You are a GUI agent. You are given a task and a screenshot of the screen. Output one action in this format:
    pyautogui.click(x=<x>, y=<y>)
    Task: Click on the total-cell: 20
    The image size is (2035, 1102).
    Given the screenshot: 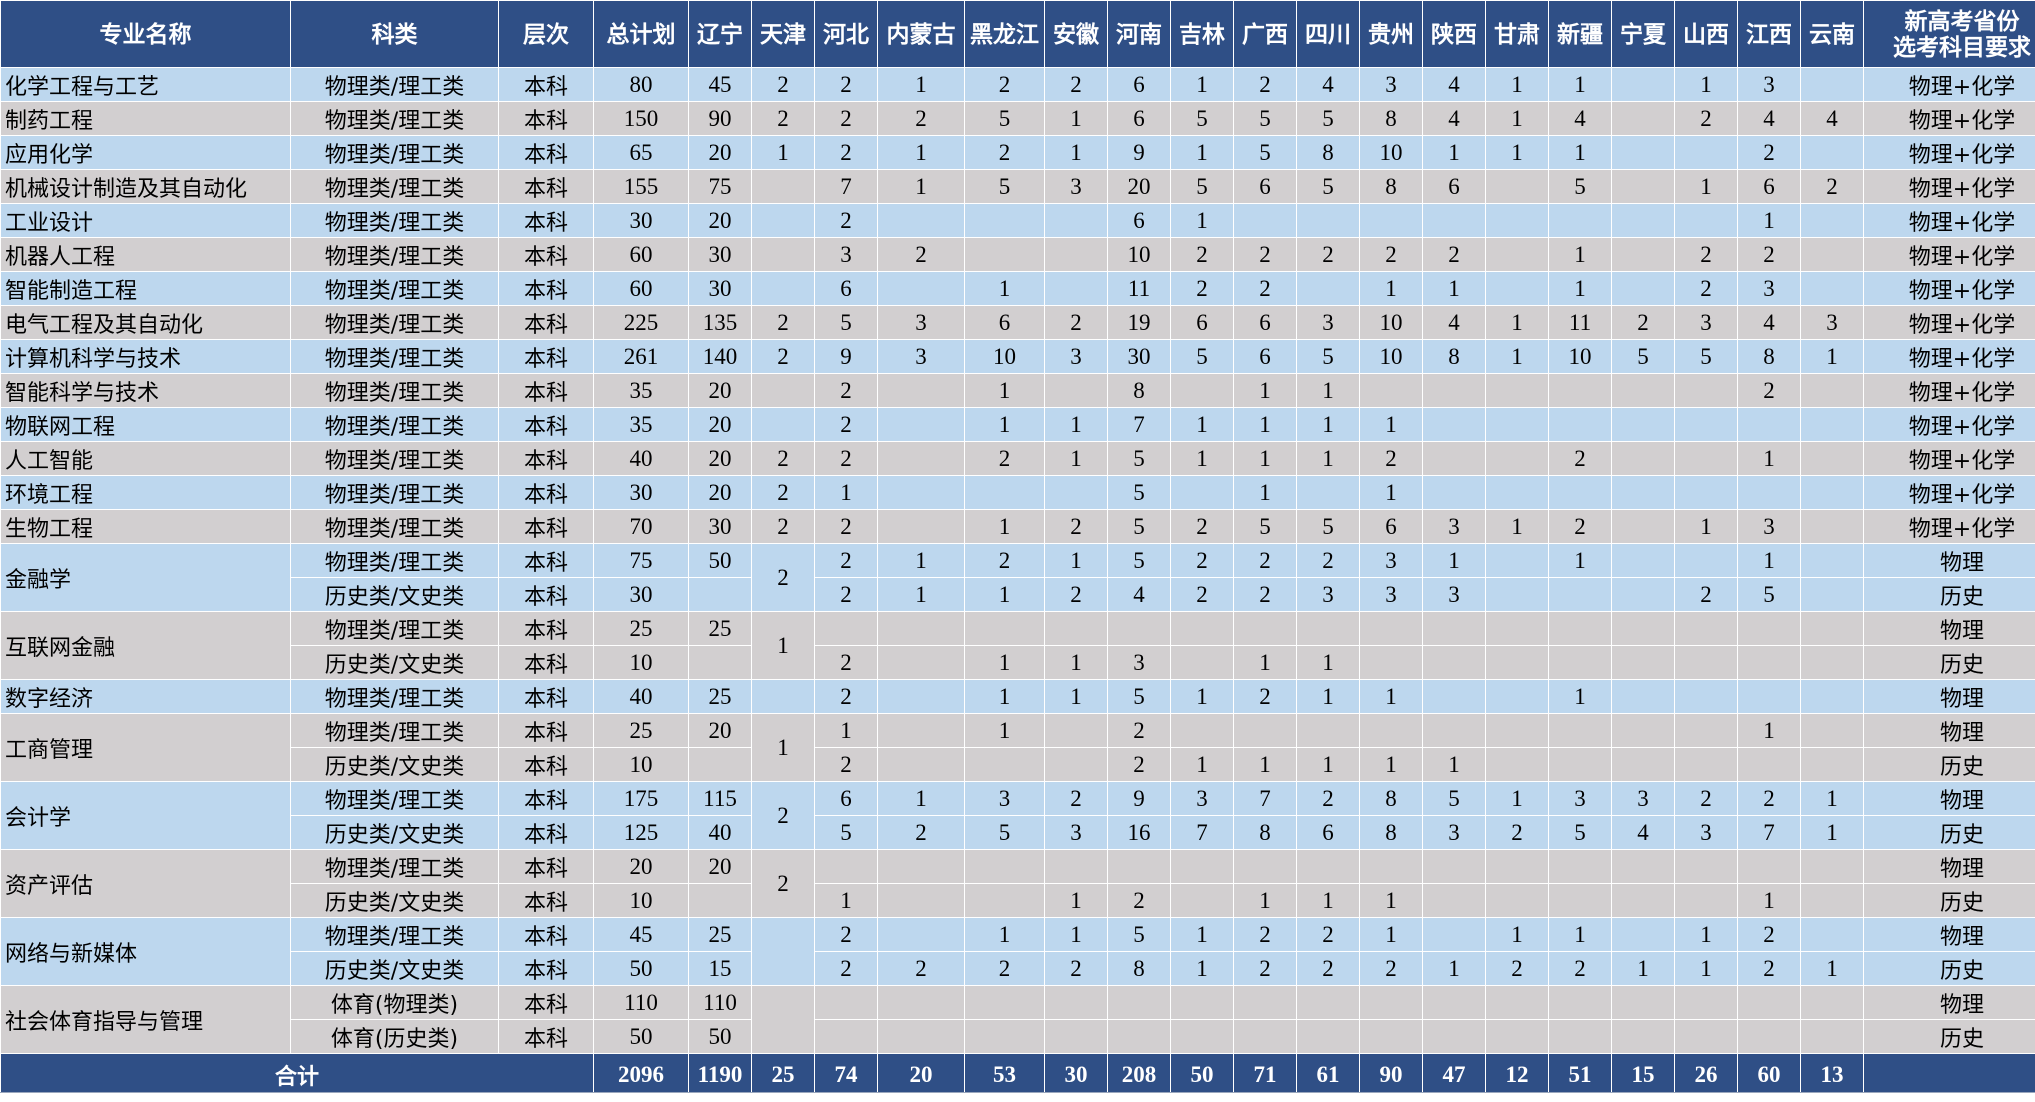 What is the action you would take?
    pyautogui.click(x=921, y=1075)
    